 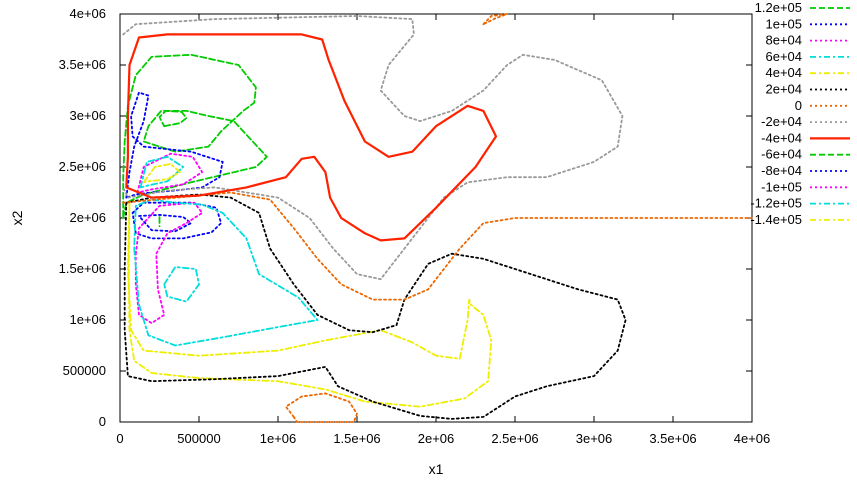 What do you see at coordinates (436, 438) in the screenshot?
I see `x-tick-label-4: 2e+06` at bounding box center [436, 438].